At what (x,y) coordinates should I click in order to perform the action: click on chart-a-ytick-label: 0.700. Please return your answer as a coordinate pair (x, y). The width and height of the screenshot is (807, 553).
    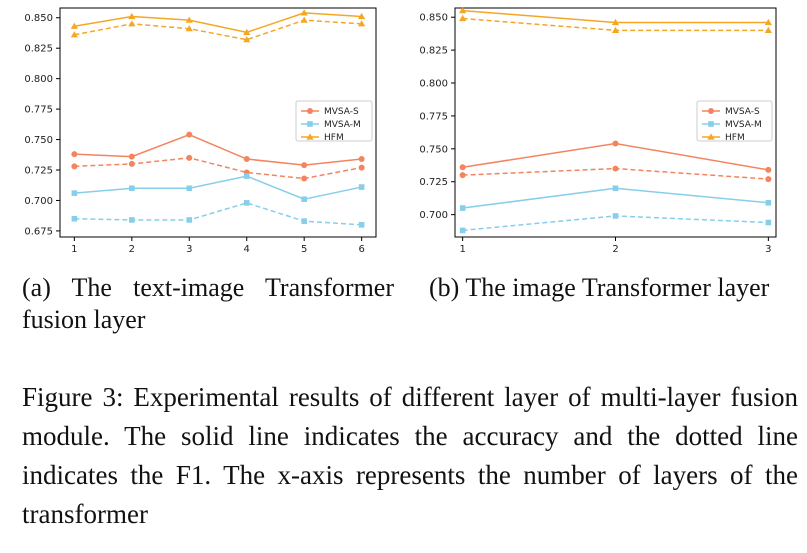
    Looking at the image, I should click on (38, 201).